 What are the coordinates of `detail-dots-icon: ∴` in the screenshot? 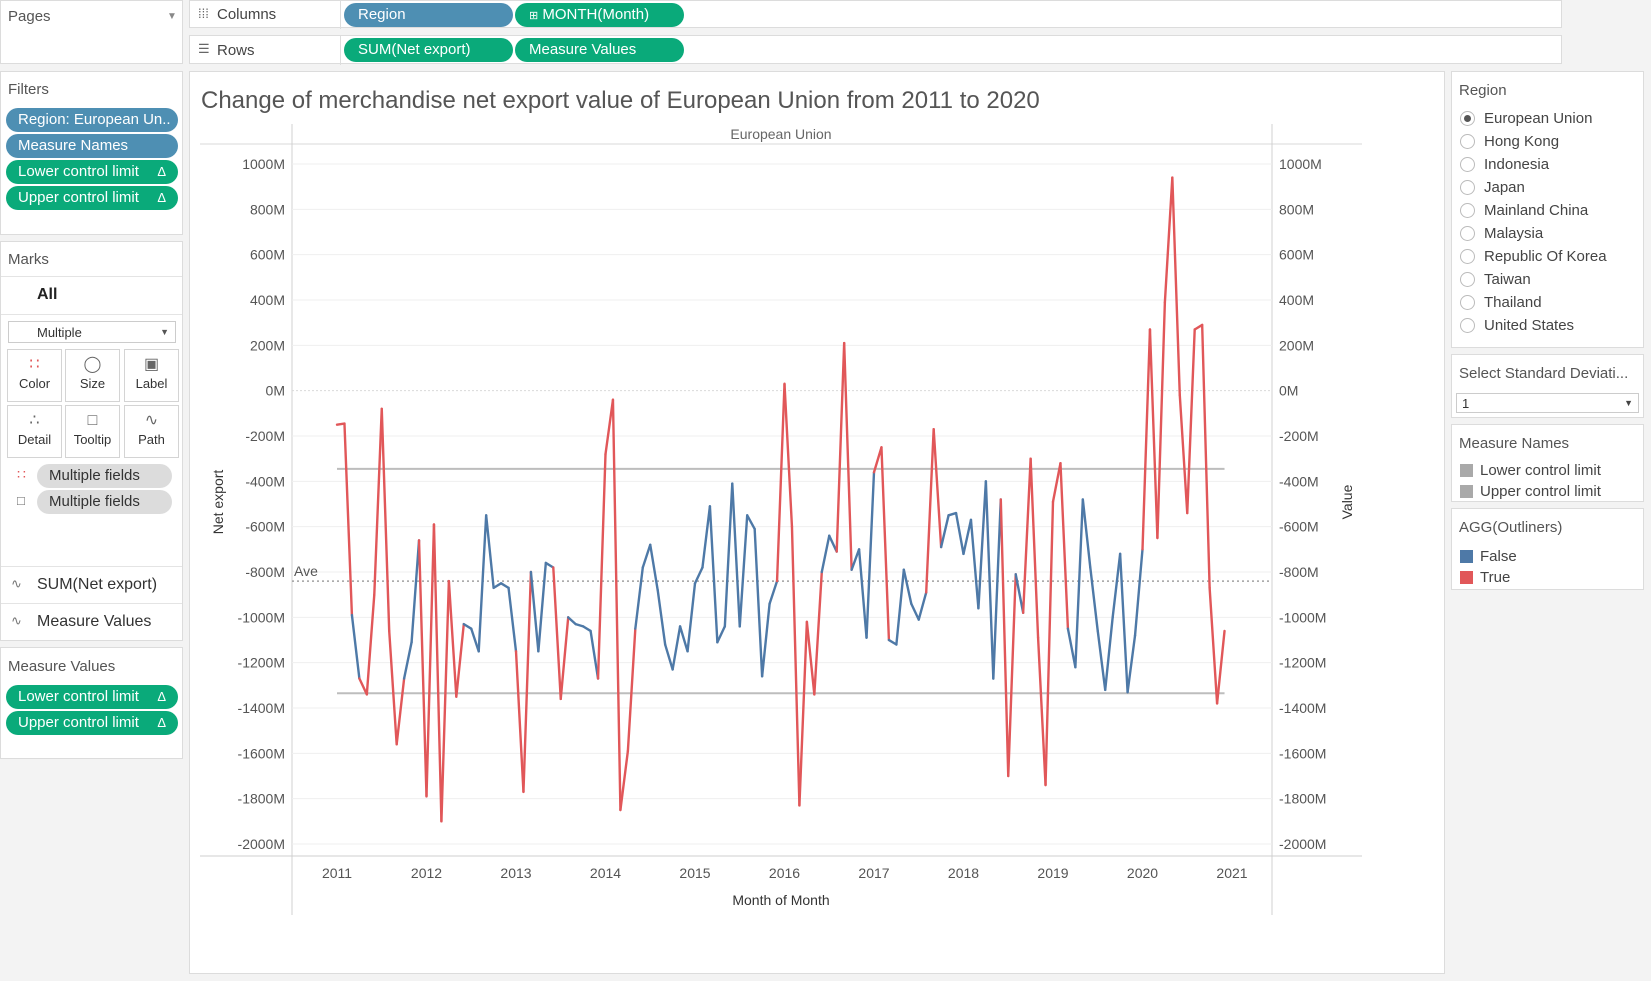 It's located at (34, 420).